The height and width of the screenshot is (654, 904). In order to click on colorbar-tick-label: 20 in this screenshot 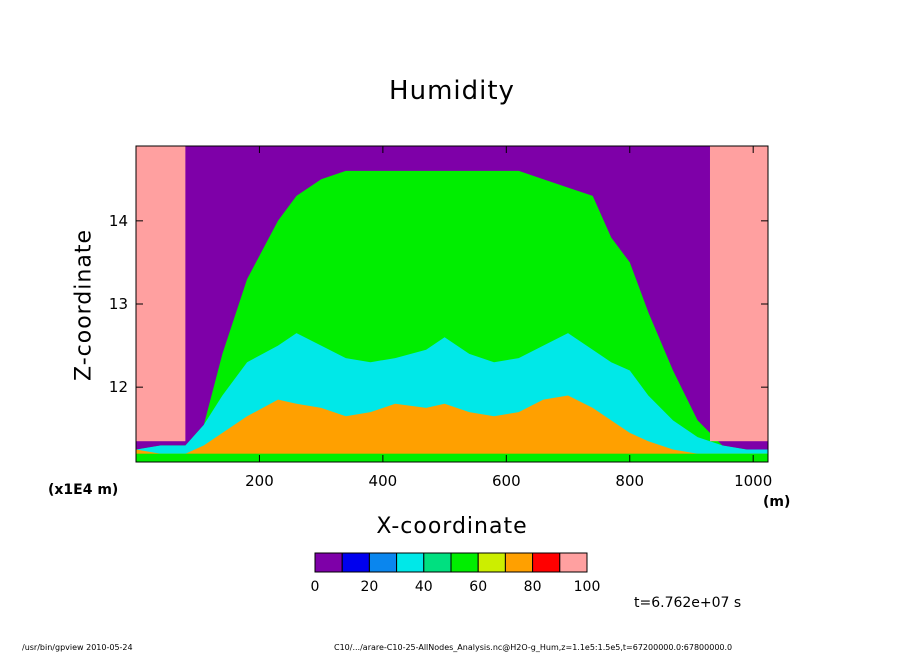, I will do `click(369, 587)`.